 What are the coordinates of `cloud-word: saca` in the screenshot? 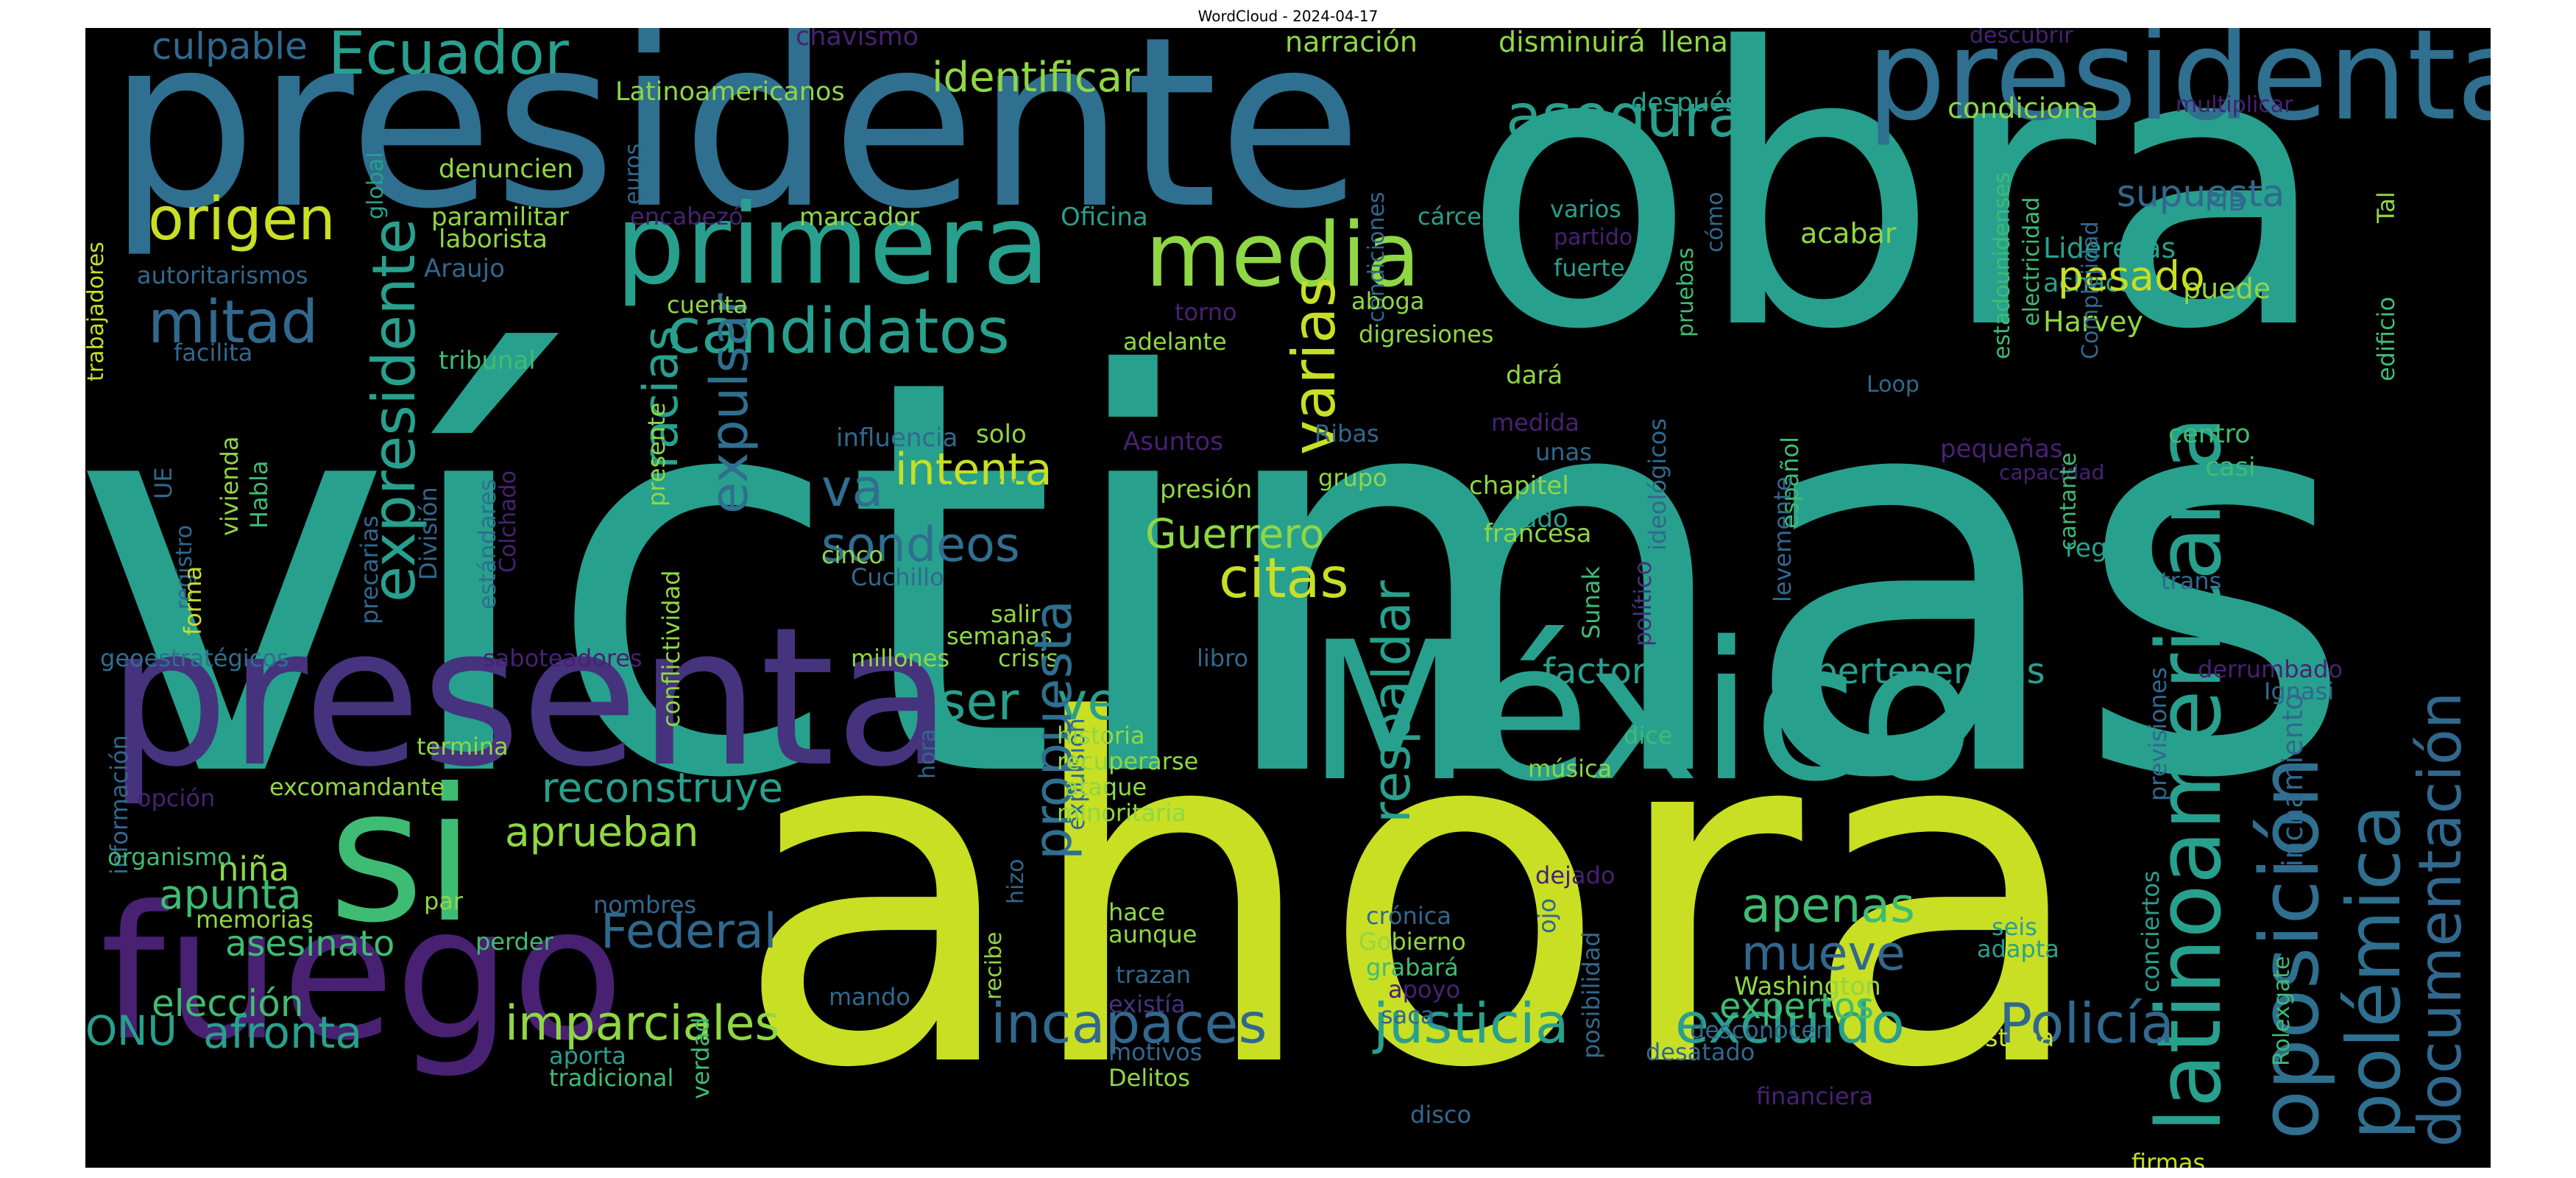 It's located at (1408, 1015).